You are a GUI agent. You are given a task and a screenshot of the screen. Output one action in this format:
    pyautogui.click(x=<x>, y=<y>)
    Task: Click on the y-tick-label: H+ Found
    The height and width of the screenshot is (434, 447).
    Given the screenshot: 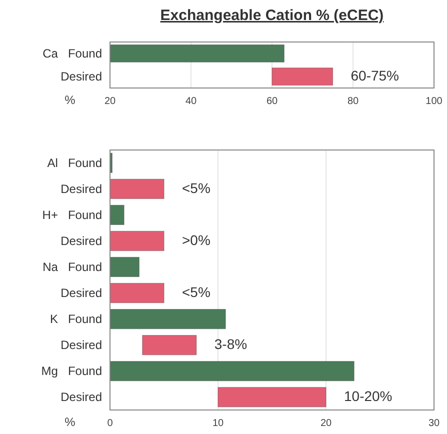 What is the action you would take?
    pyautogui.click(x=72, y=215)
    